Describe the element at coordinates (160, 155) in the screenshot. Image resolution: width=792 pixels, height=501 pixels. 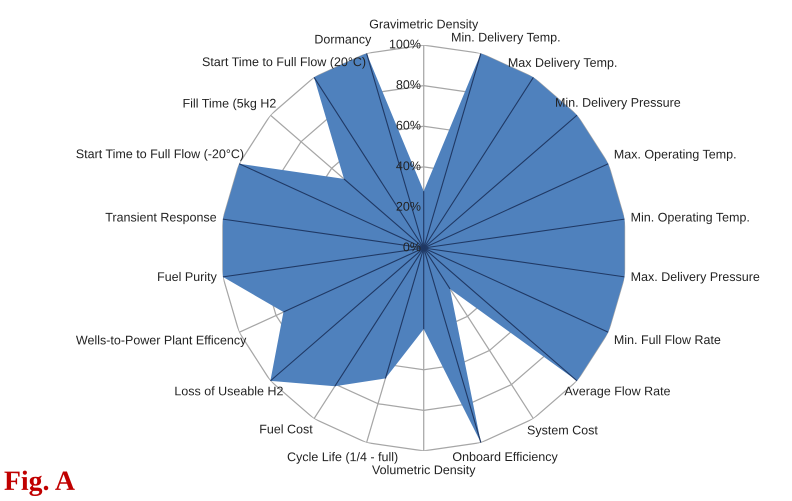
I see `spoke-label: Start Time to Full Flow (-20°C)` at that location.